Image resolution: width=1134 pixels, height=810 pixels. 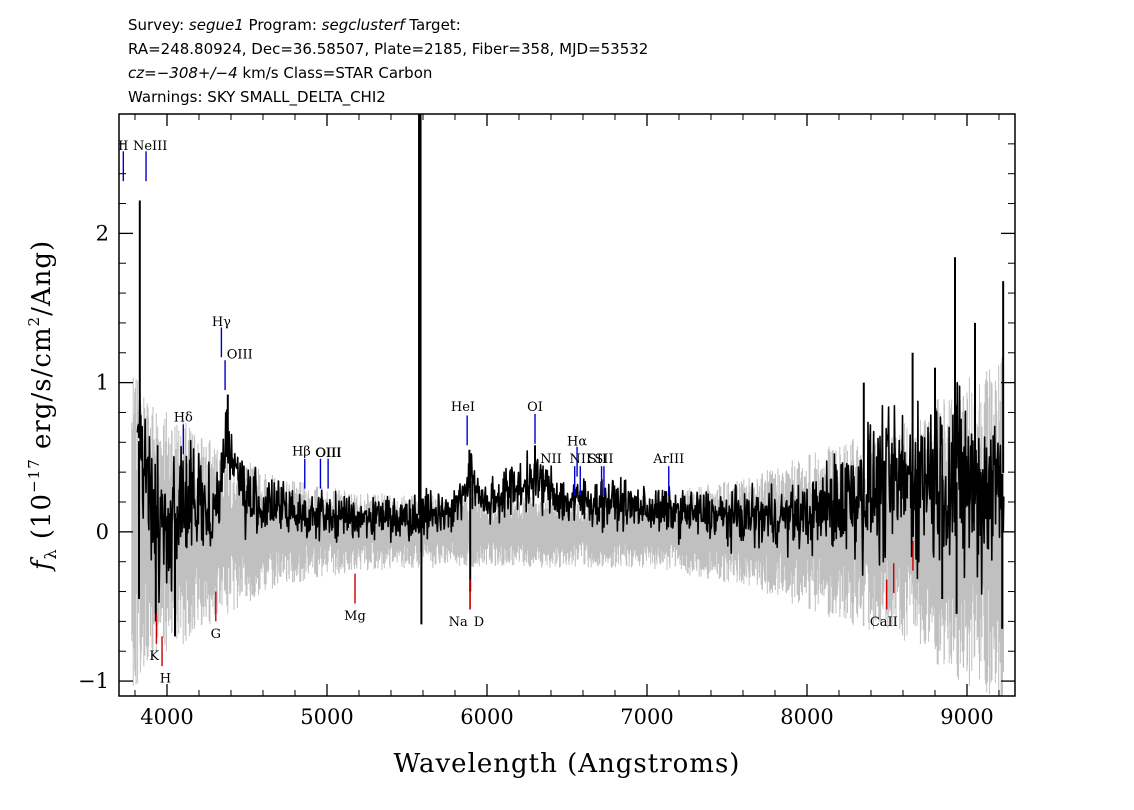 What do you see at coordinates (165, 679) in the screenshot?
I see `absorption-line-label: H` at bounding box center [165, 679].